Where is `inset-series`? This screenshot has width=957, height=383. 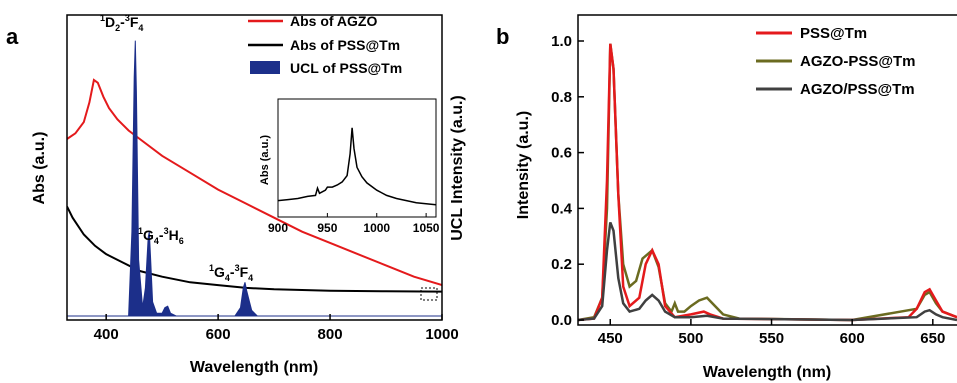 inset-series is located at coordinates (357, 166).